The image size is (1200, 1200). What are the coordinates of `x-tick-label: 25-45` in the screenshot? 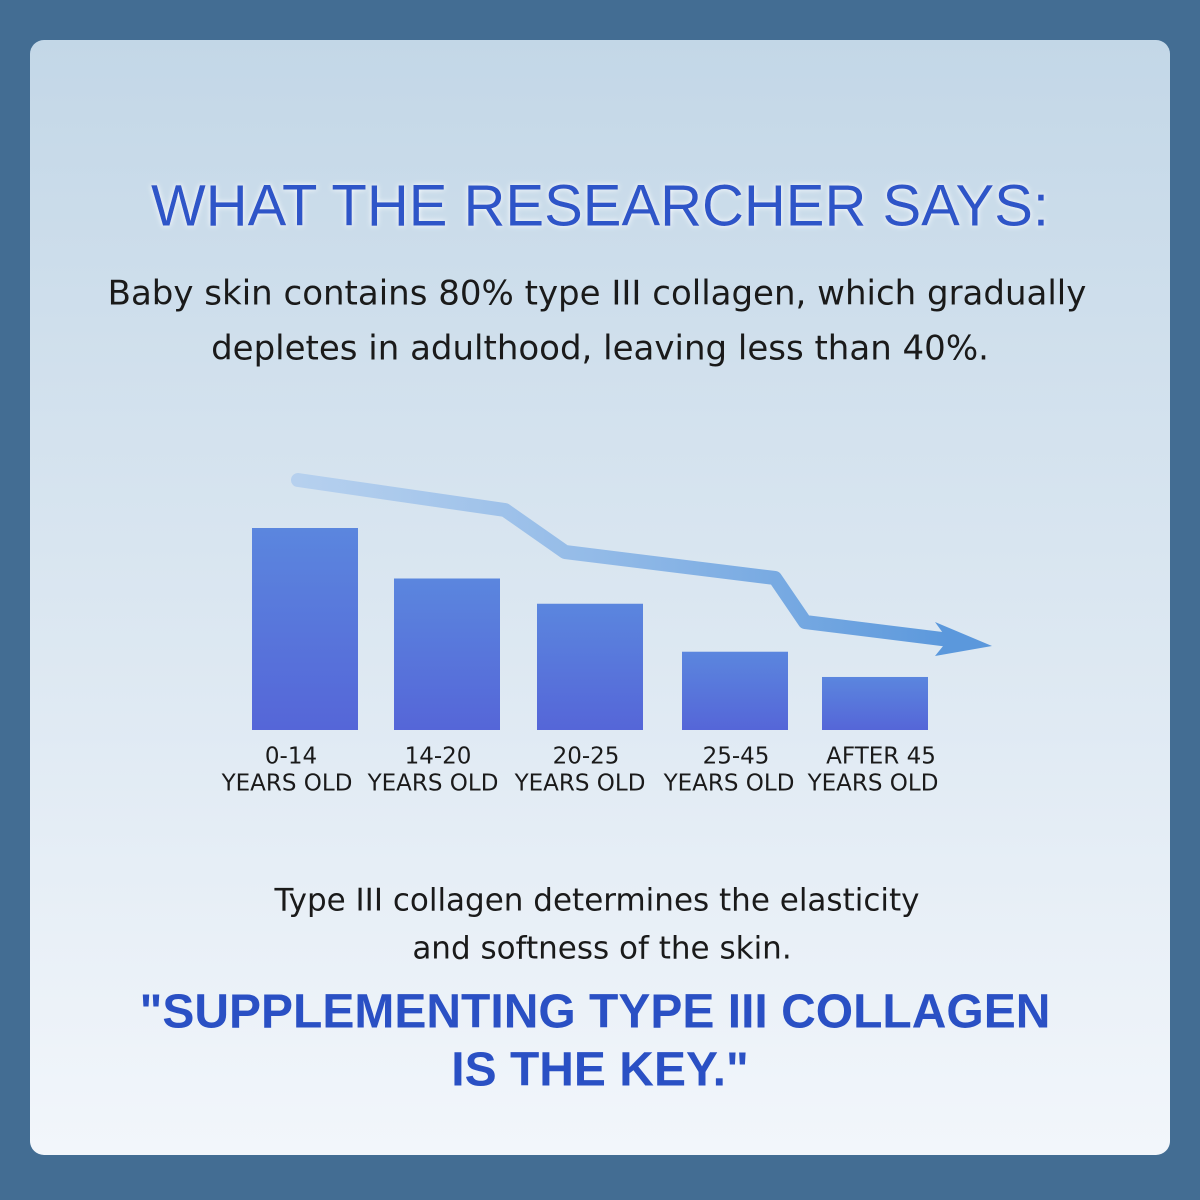 It's located at (736, 757).